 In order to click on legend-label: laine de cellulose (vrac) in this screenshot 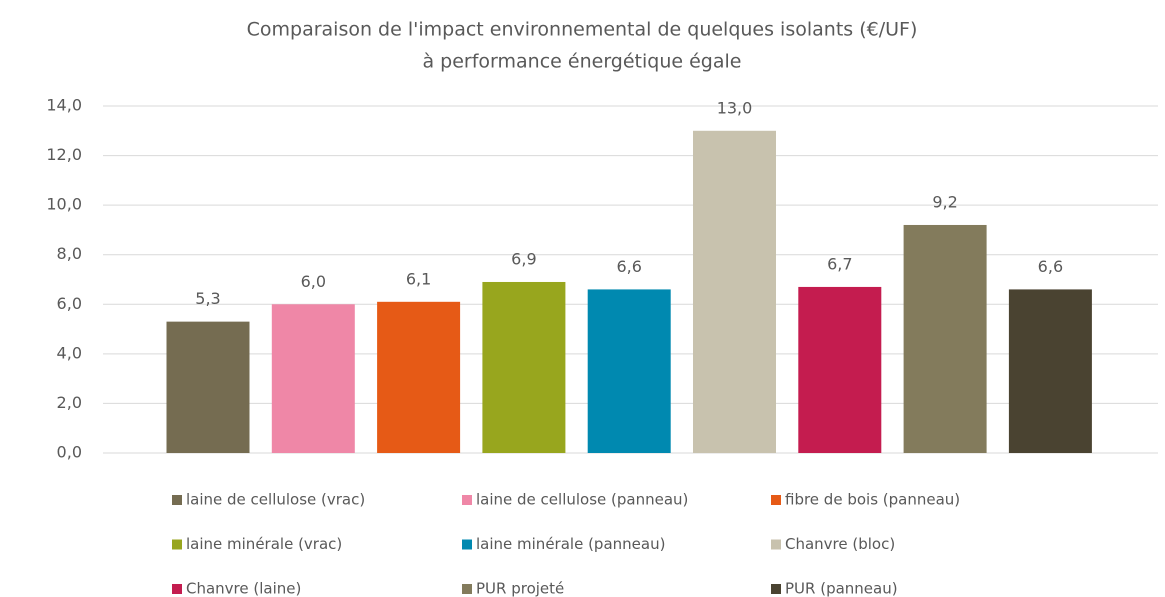, I will do `click(275, 500)`.